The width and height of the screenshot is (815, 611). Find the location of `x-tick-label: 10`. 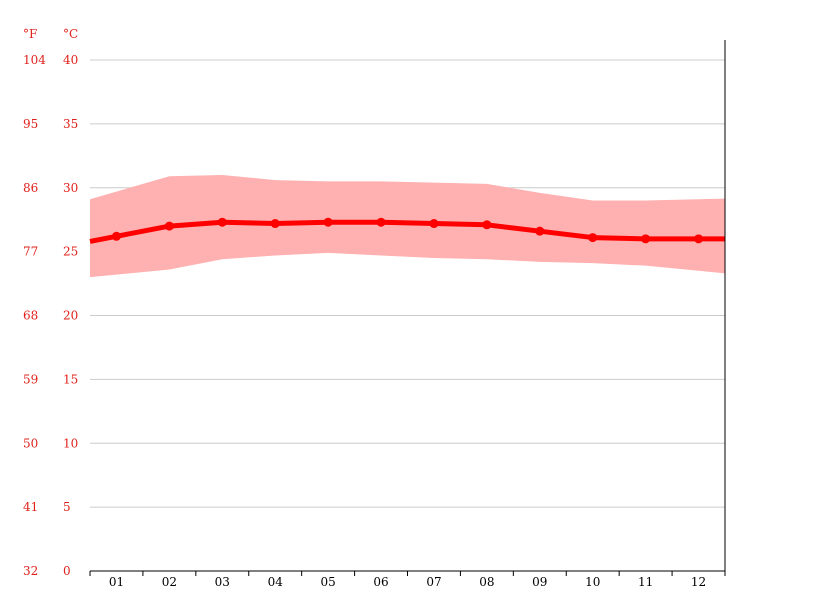

x-tick-label: 10 is located at coordinates (592, 582).